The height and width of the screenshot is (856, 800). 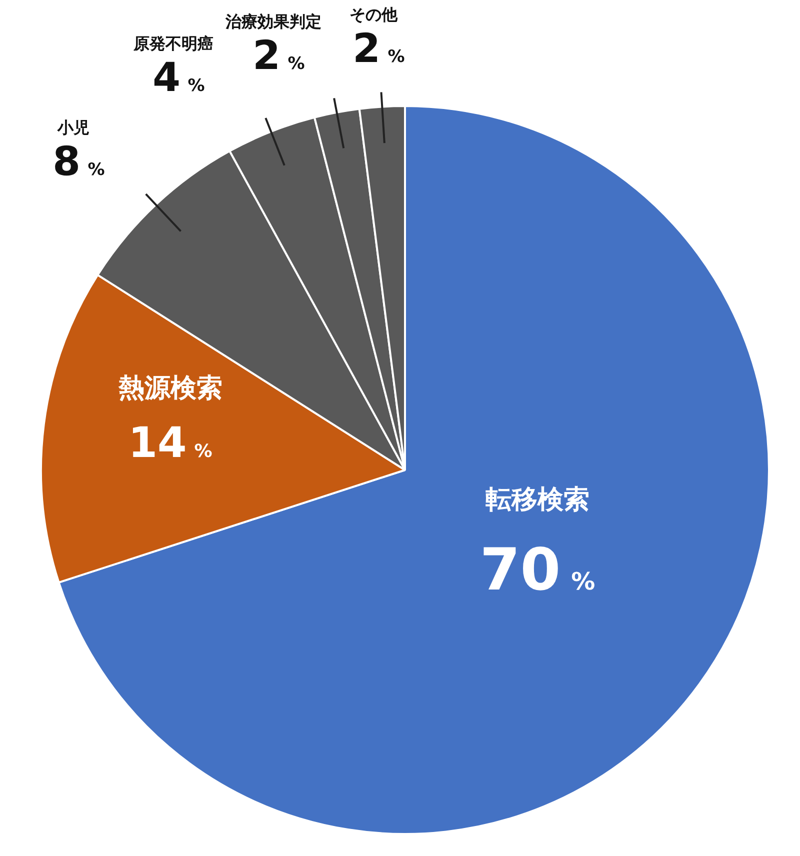 What do you see at coordinates (538, 500) in the screenshot?
I see `slice-label: 転移検索` at bounding box center [538, 500].